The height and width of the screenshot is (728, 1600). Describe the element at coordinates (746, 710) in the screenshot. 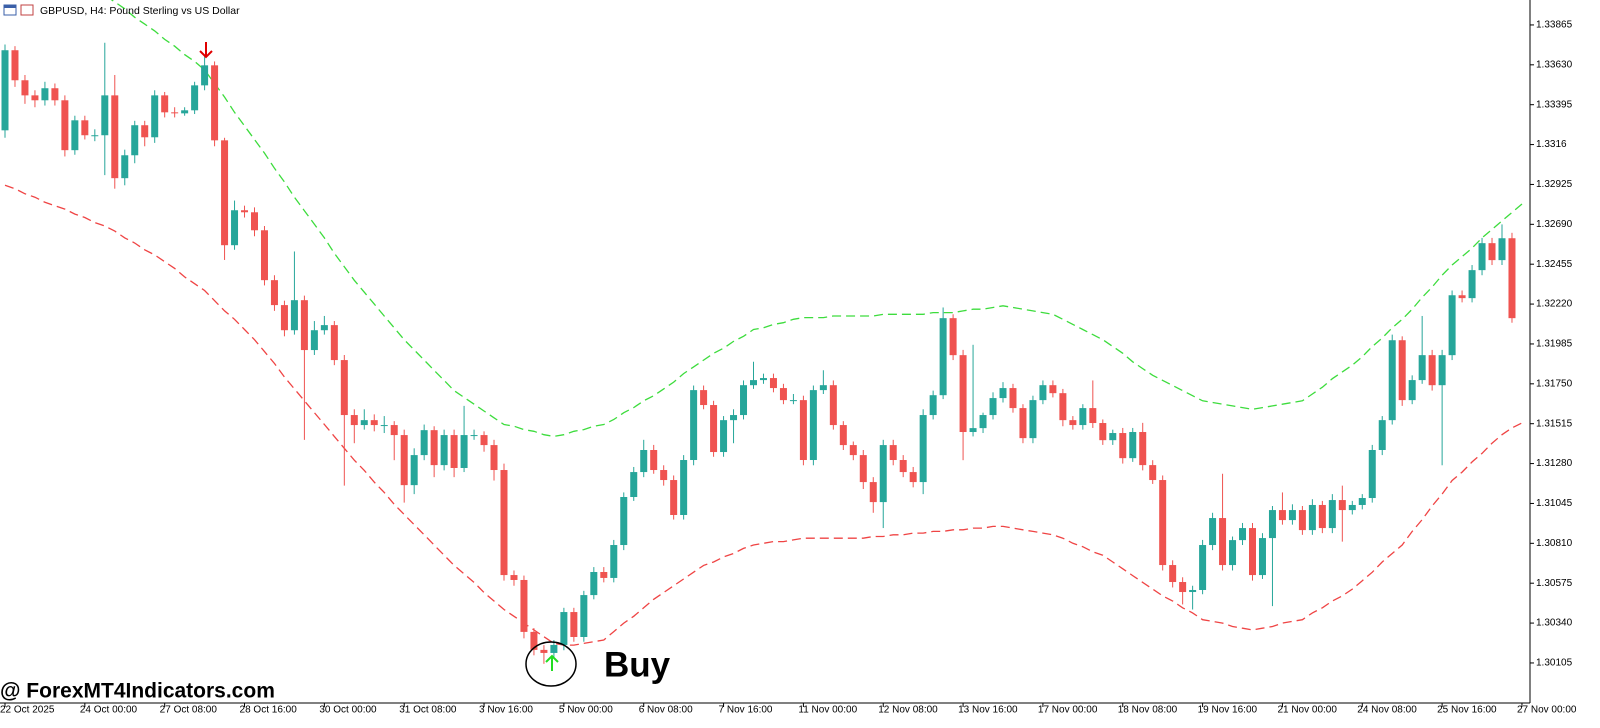

I see `x-tick-label: 7 Nov 16:00` at that location.